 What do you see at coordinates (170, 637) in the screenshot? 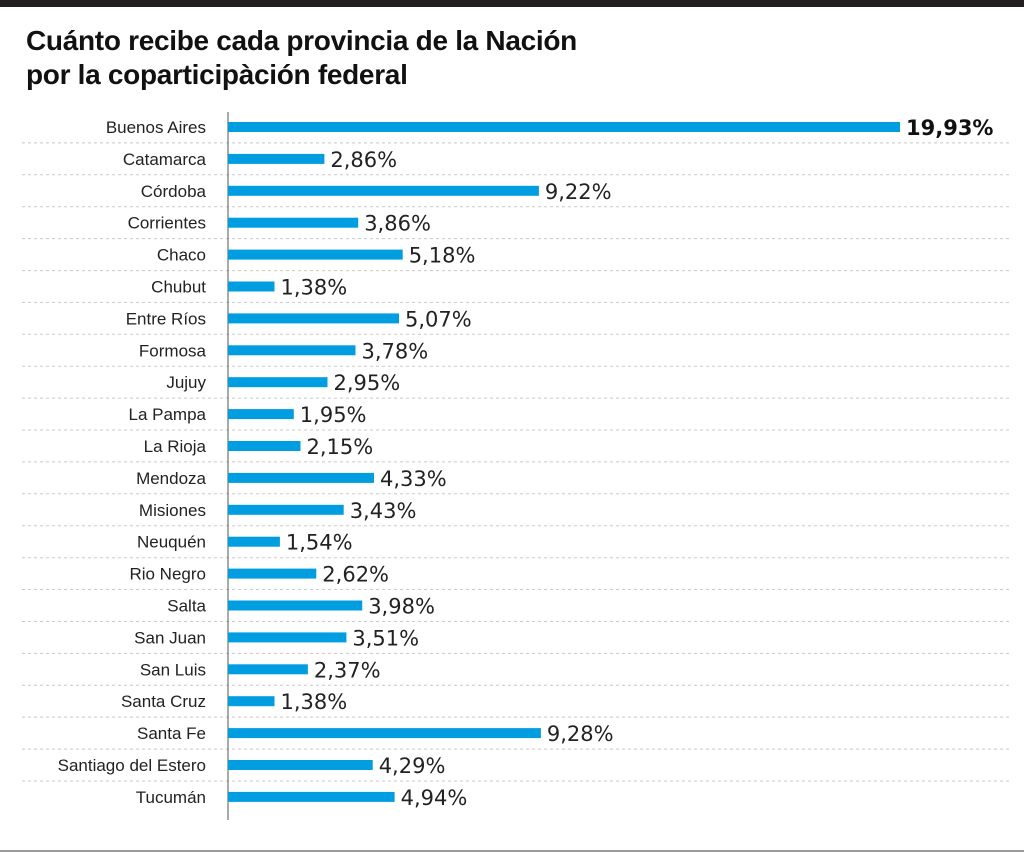
I see `category-label: San Juan` at bounding box center [170, 637].